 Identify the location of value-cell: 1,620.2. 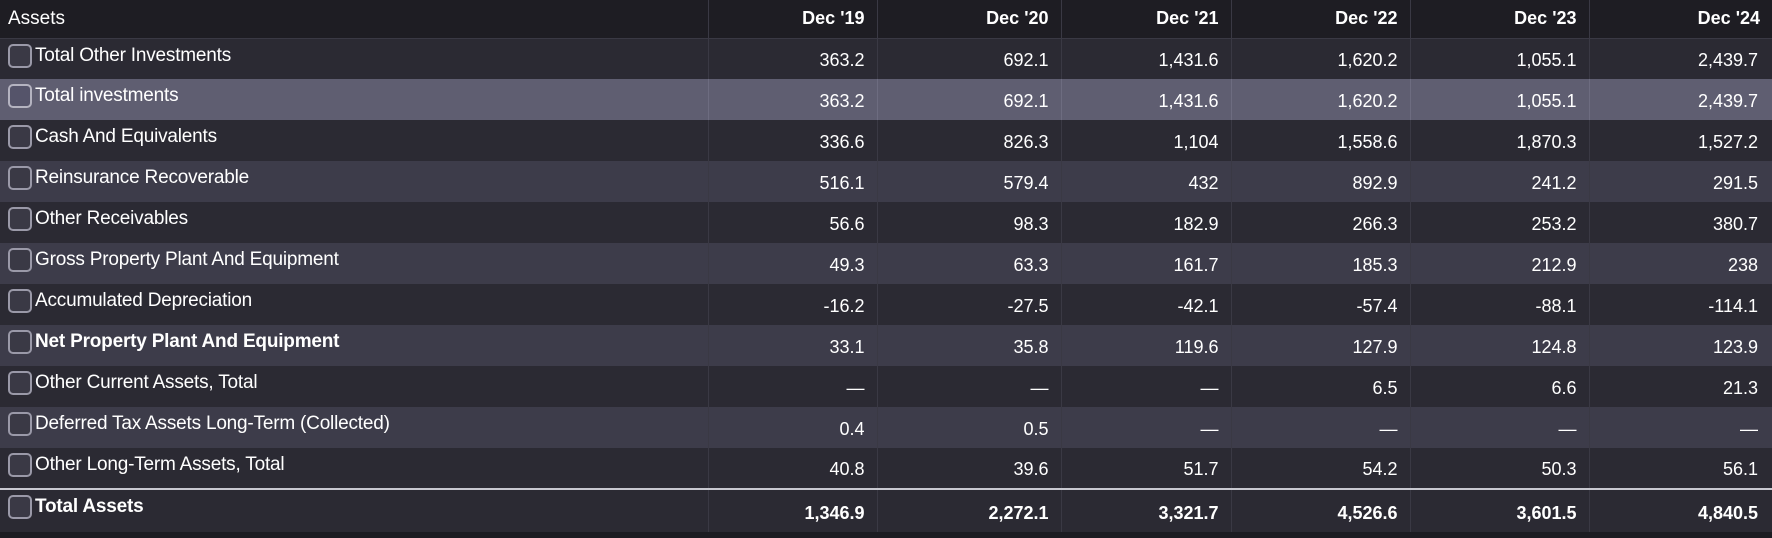
(1321, 99).